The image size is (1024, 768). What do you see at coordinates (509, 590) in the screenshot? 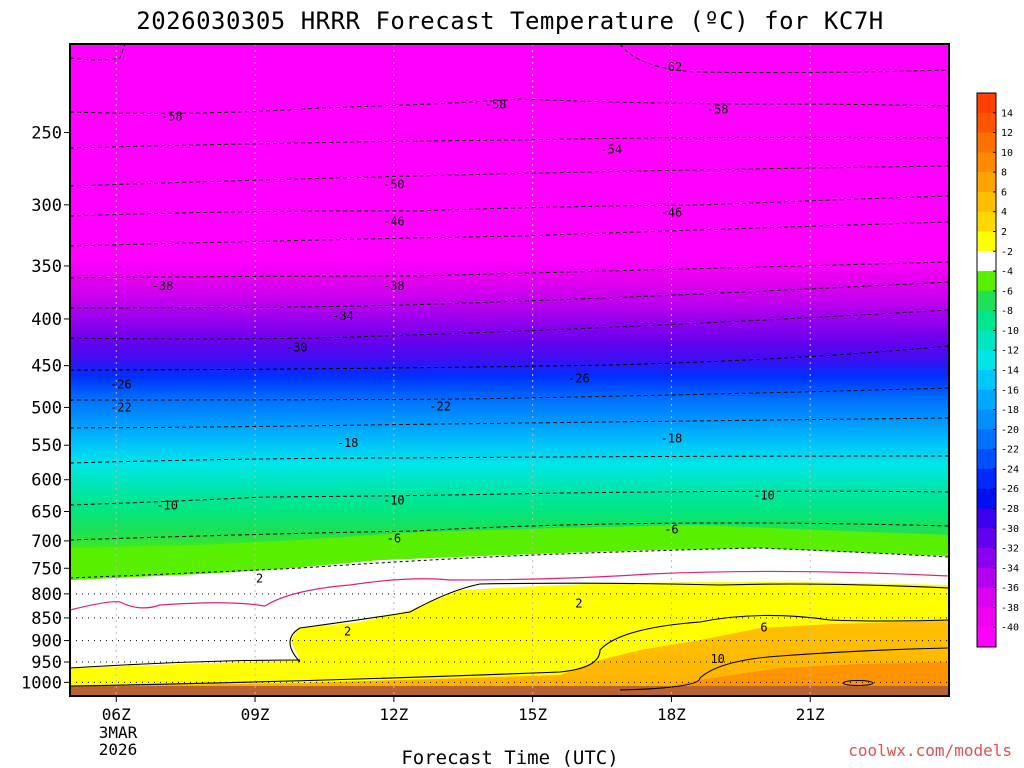
I see `contour-line-zero` at bounding box center [509, 590].